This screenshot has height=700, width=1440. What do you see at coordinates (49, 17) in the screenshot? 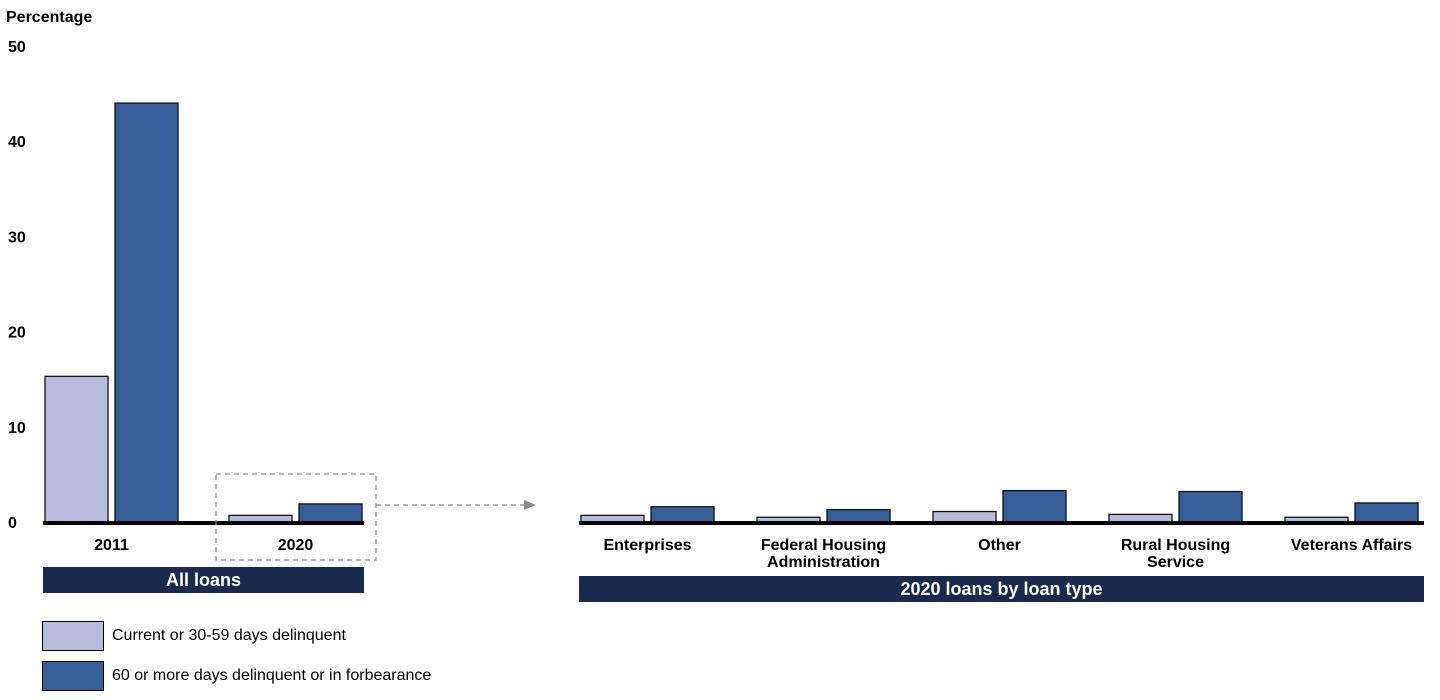
I see `y-axis-title: Percentage` at bounding box center [49, 17].